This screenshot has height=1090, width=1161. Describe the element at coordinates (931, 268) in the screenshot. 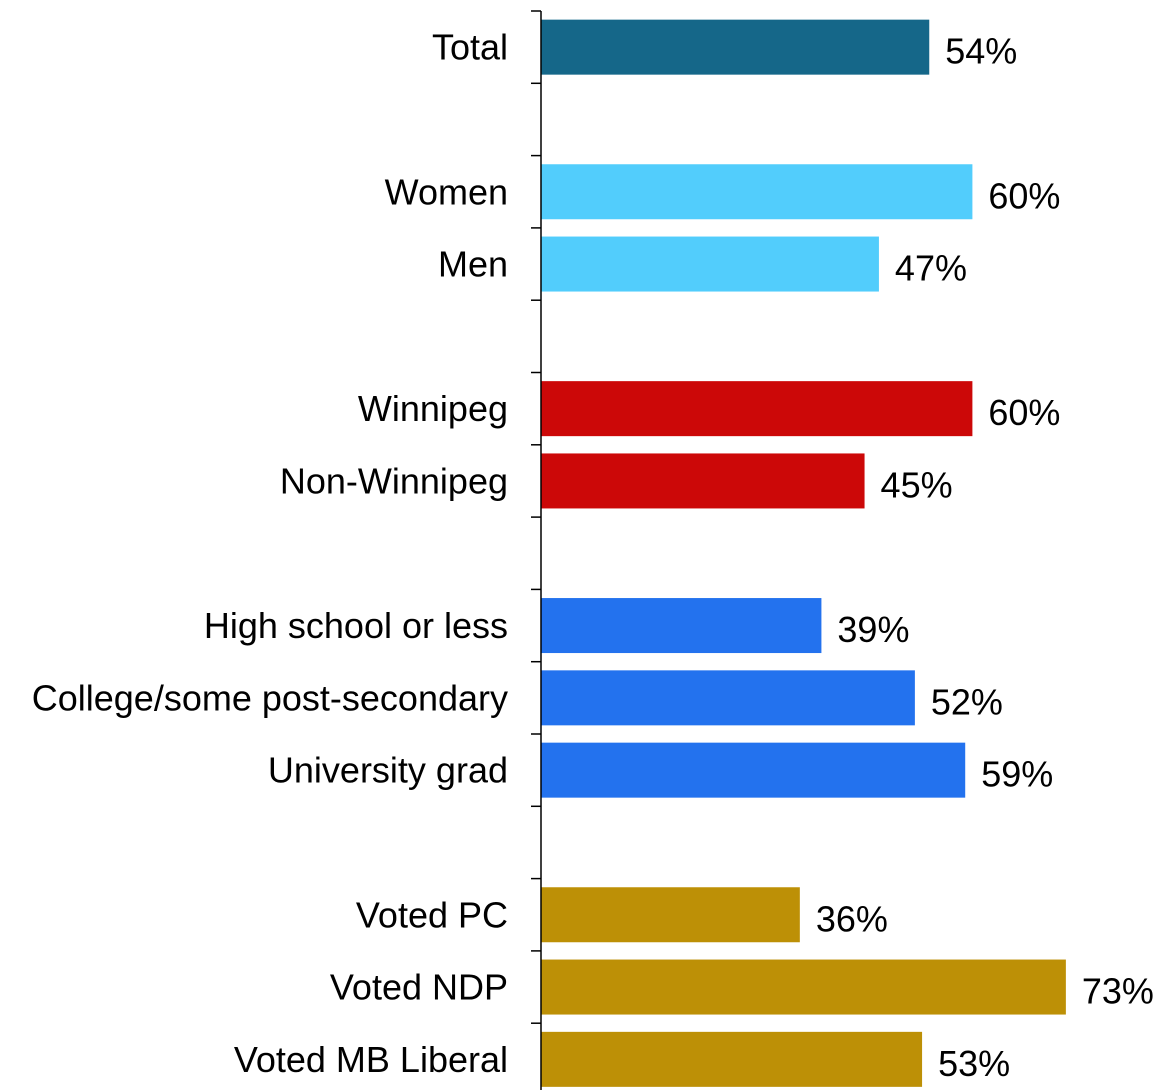

I see `value-label: 47%` at that location.